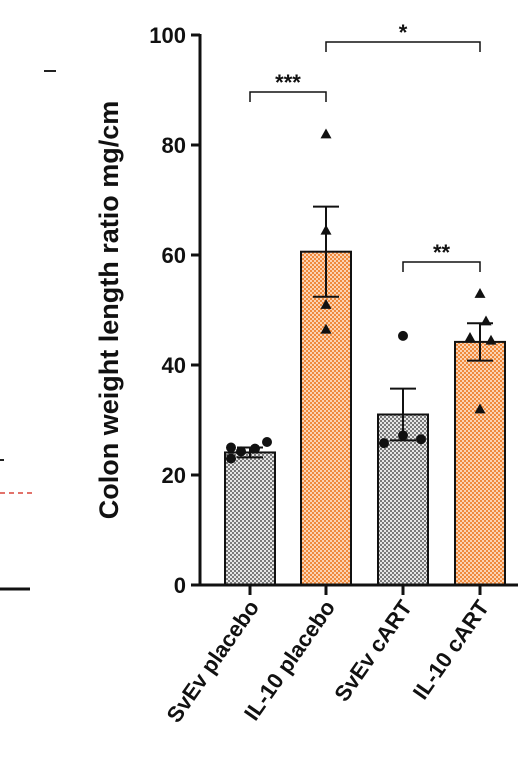 The width and height of the screenshot is (532, 761). Describe the element at coordinates (174, 475) in the screenshot. I see `y-tick-label: 20` at that location.